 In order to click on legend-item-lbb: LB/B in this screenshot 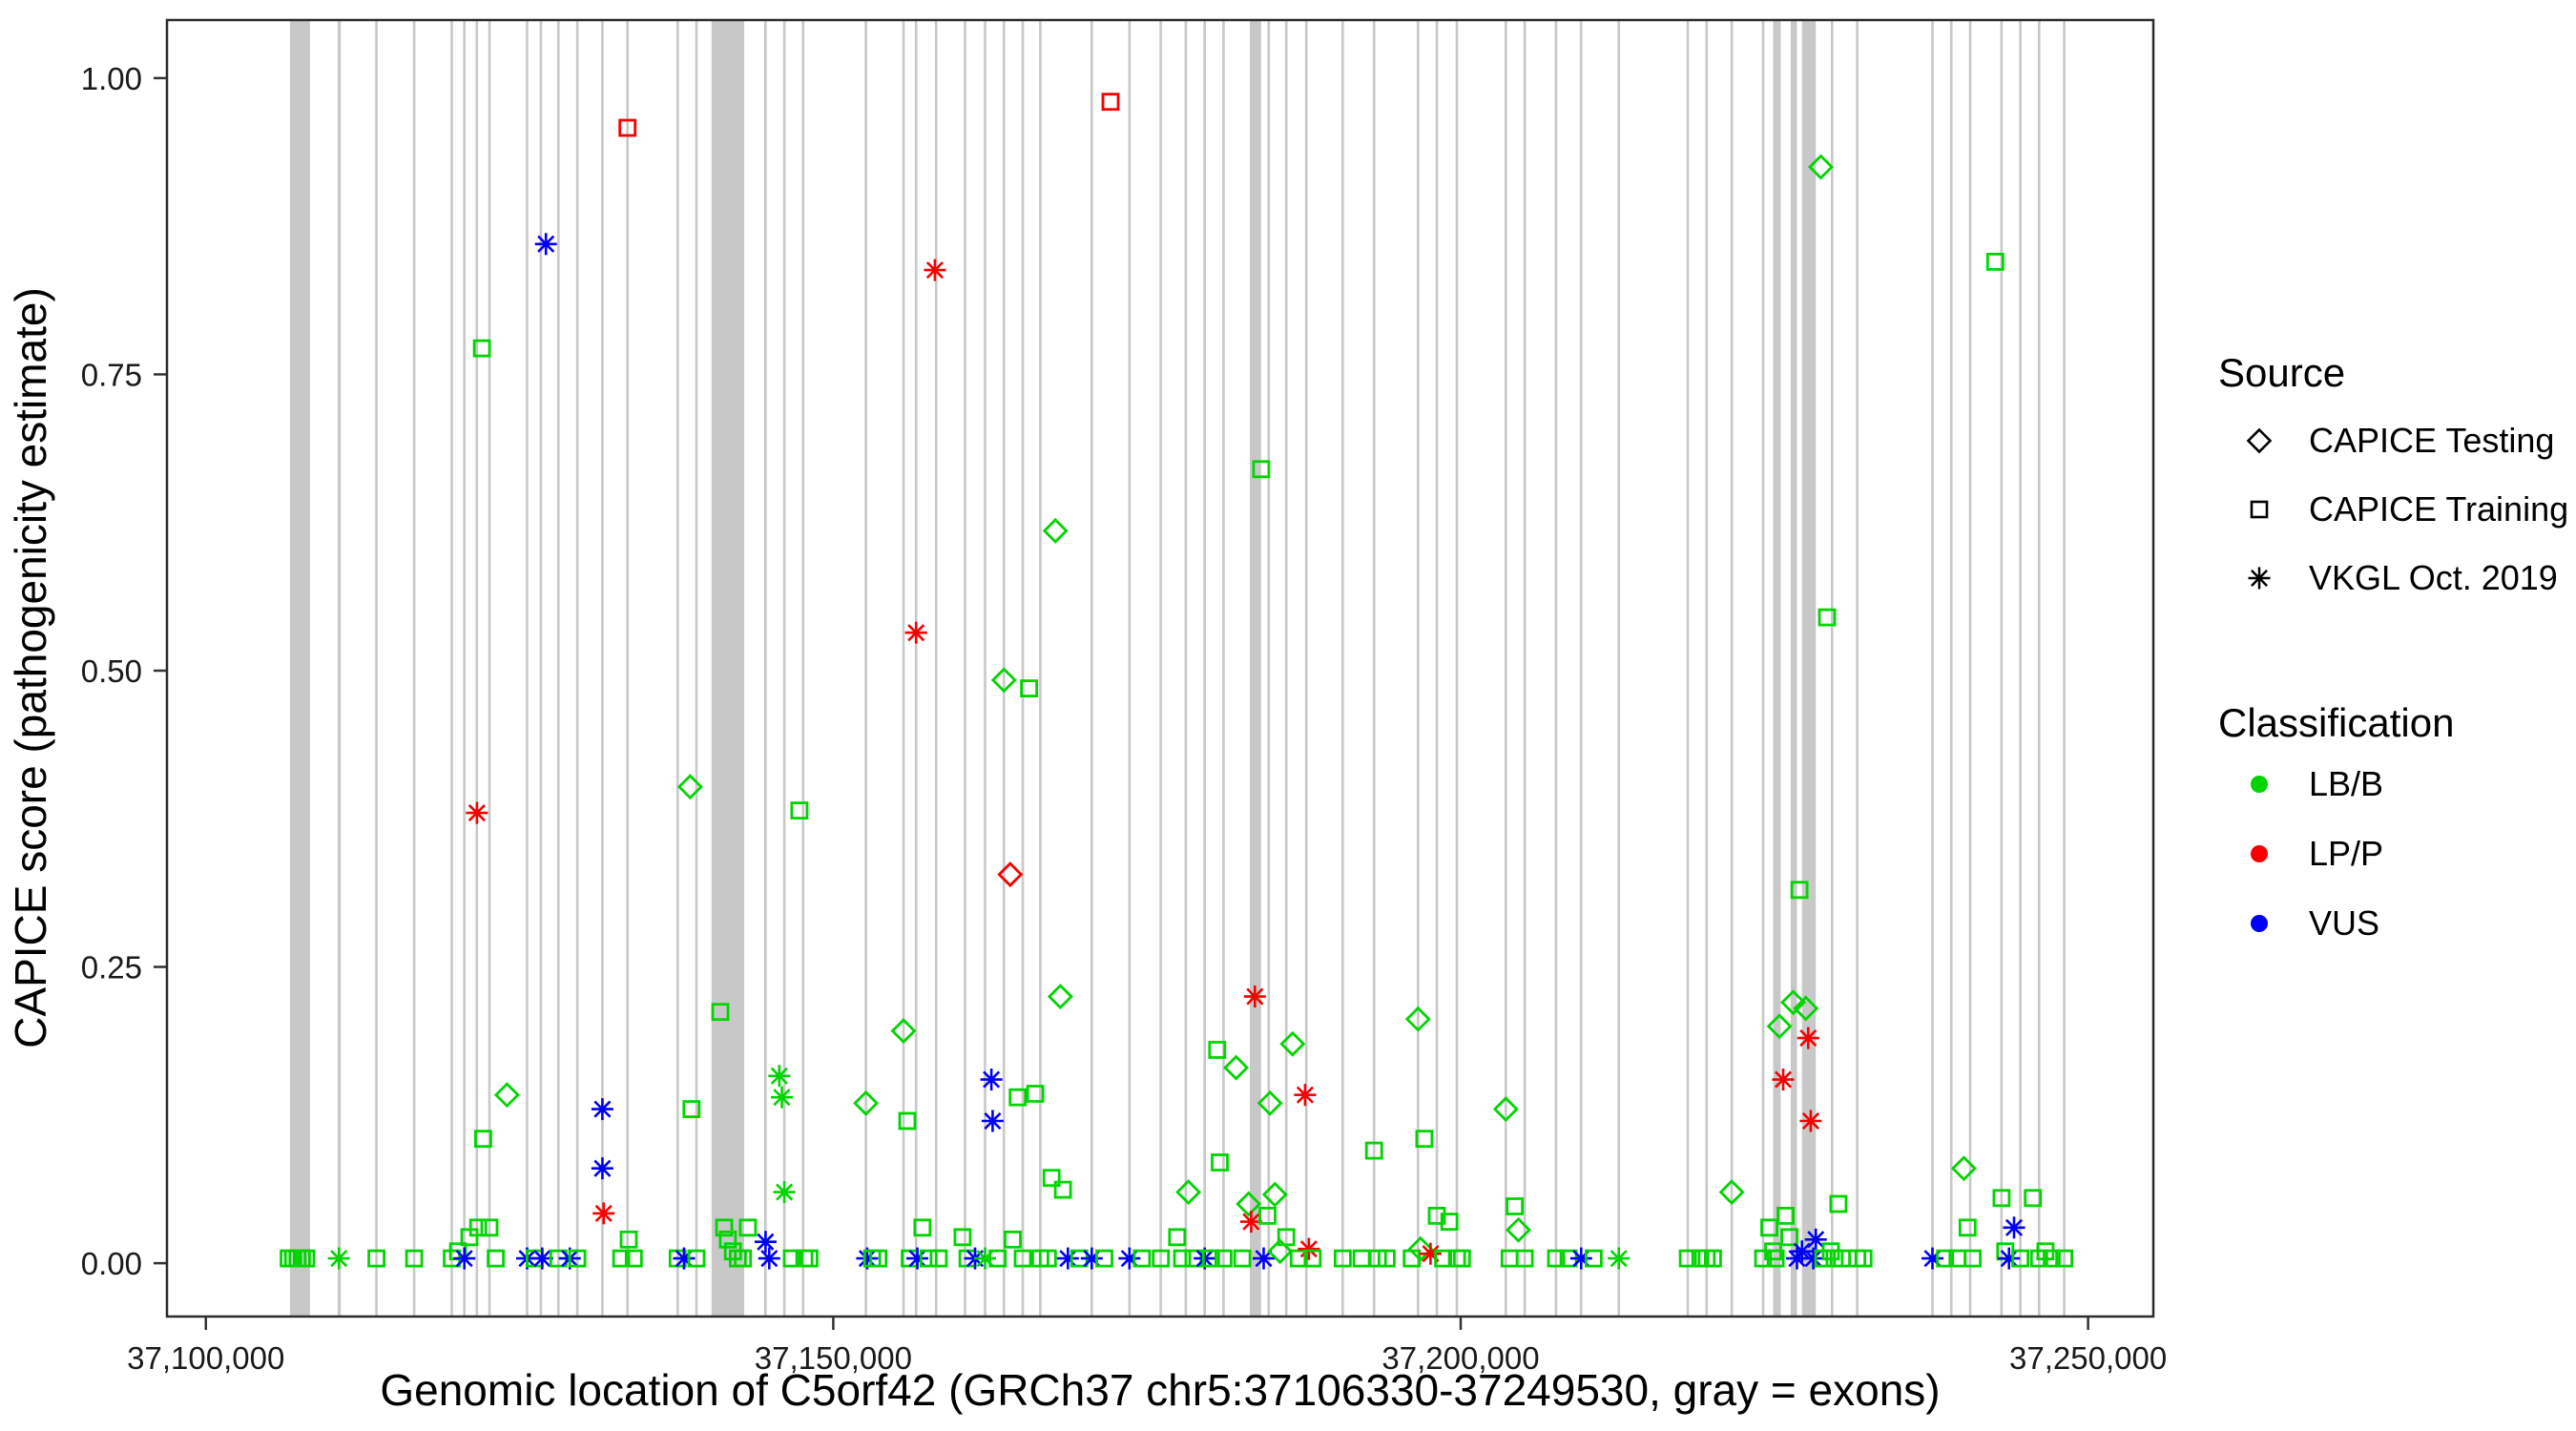, I will do `click(2346, 783)`.